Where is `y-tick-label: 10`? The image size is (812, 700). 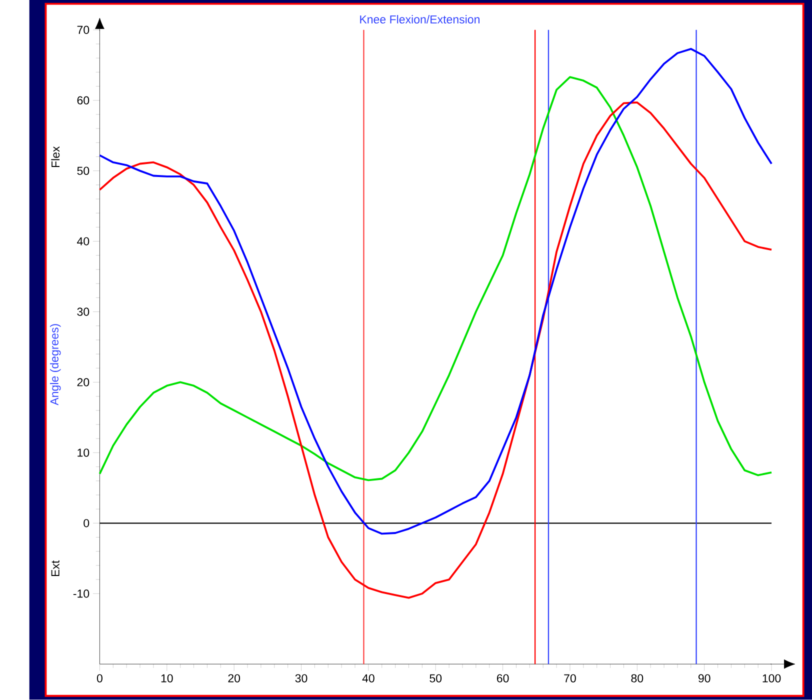
y-tick-label: 10 is located at coordinates (84, 452).